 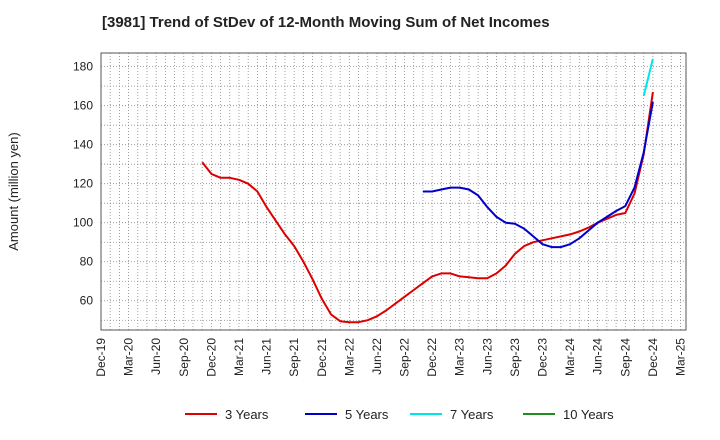 I want to click on legend-label: 5 Years, so click(x=367, y=414).